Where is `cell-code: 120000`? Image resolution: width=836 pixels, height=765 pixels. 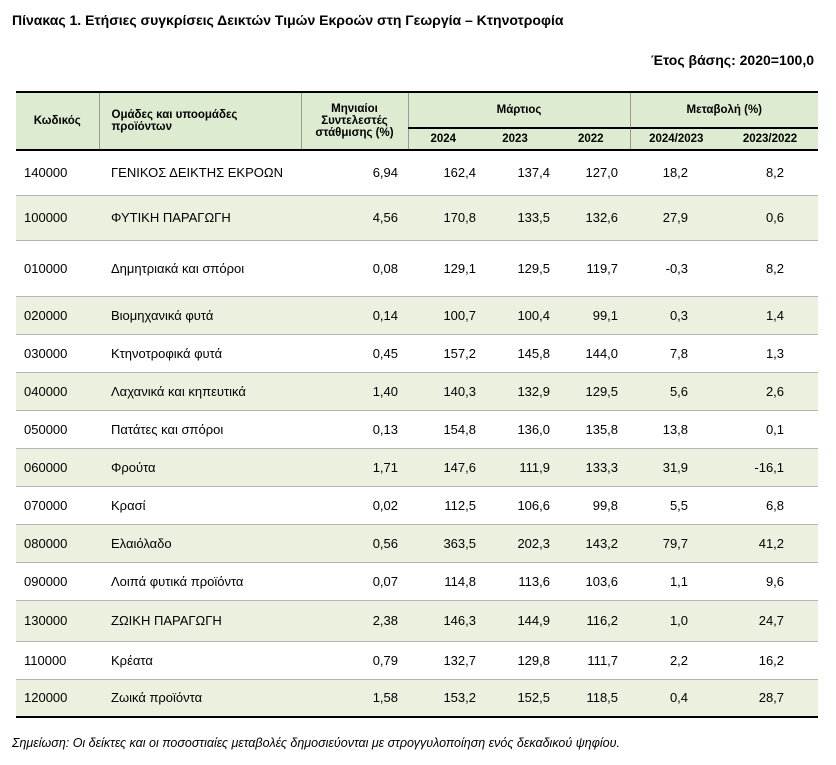
cell-code: 120000 is located at coordinates (57, 698).